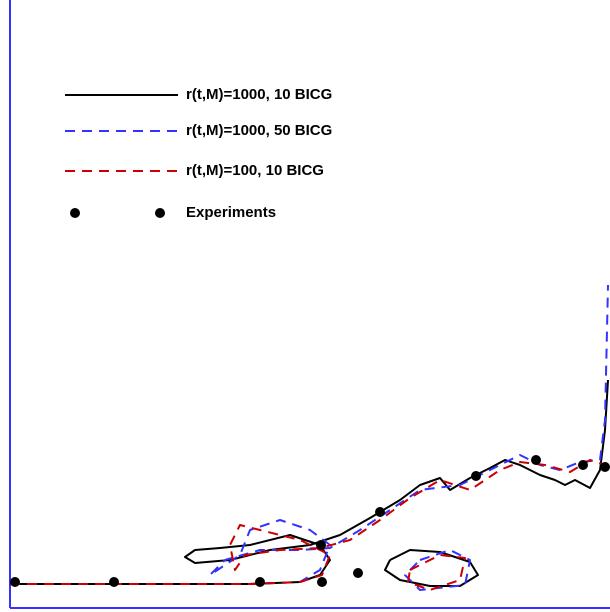  What do you see at coordinates (259, 130) in the screenshot?
I see `legend-label: r(t,M)=1000, 50 BICG` at bounding box center [259, 130].